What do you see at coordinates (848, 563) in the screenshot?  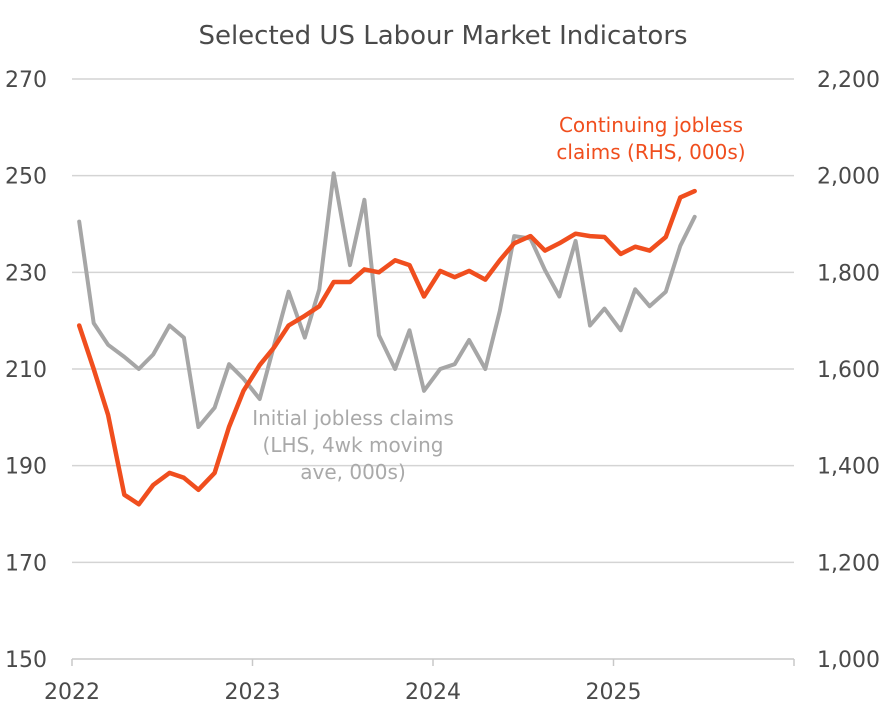 I see `y-right-tick-label: 1,200` at bounding box center [848, 563].